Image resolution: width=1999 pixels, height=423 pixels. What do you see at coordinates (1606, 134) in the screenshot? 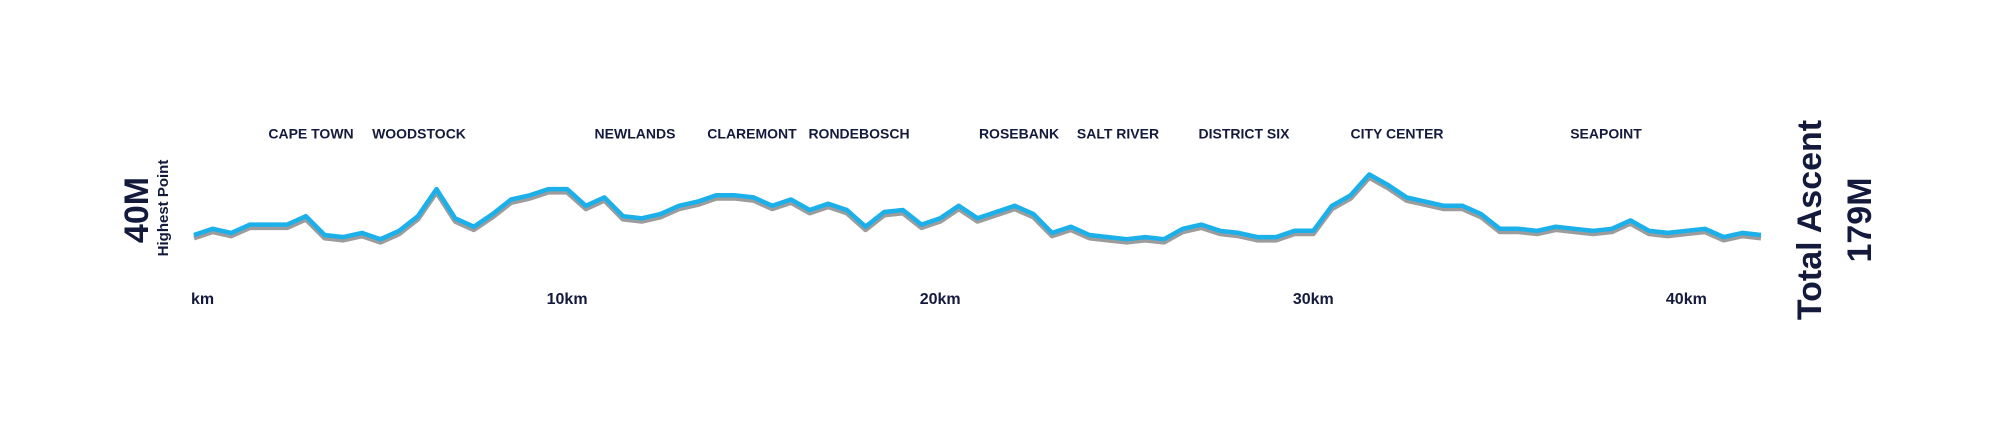
I see `location-label: SEAPOINT` at bounding box center [1606, 134].